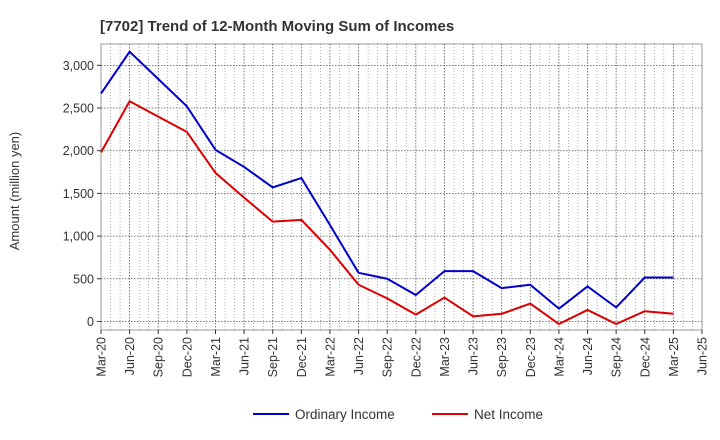  I want to click on x-tick-label: Dec-23, so click(531, 357).